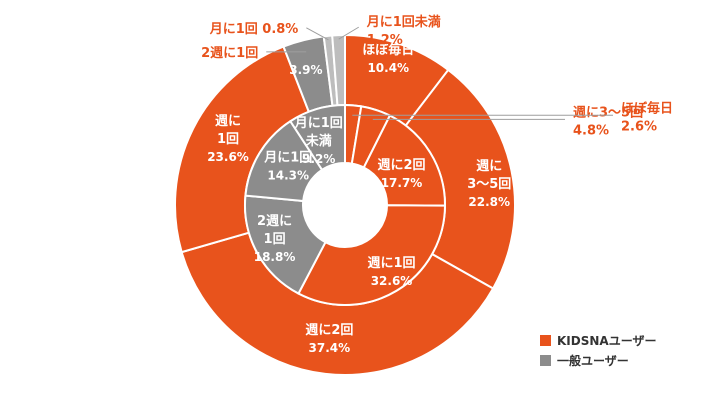 This screenshot has width=710, height=407. Describe the element at coordinates (229, 53) in the screenshot. I see `callout-label-2-1: 2週に1回` at that location.